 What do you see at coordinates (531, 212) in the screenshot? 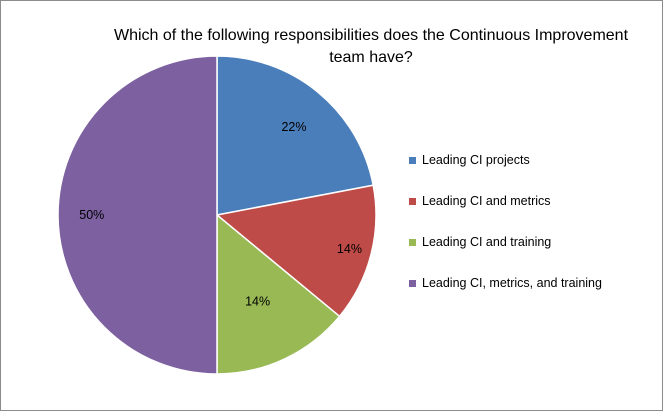
I see `legend-item-leading-ci-and-metrics: Leading CI and metrics` at bounding box center [531, 212].